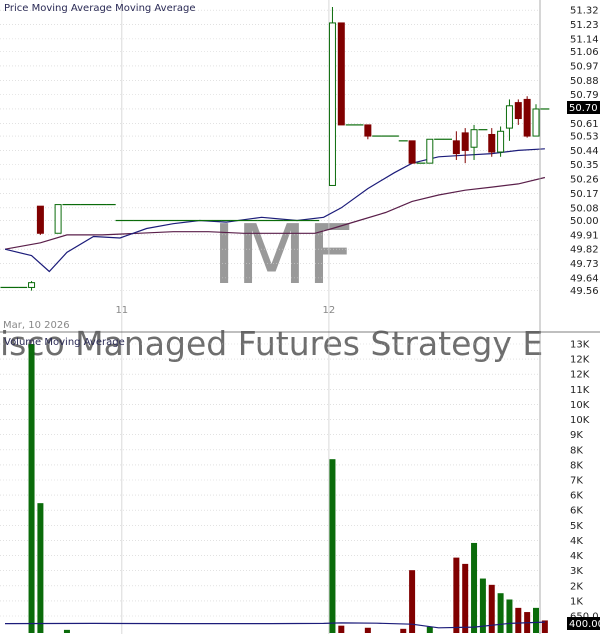 This screenshot has height=640, width=600. What do you see at coordinates (584, 235) in the screenshot?
I see `price-tick-label: 49.91` at bounding box center [584, 235].